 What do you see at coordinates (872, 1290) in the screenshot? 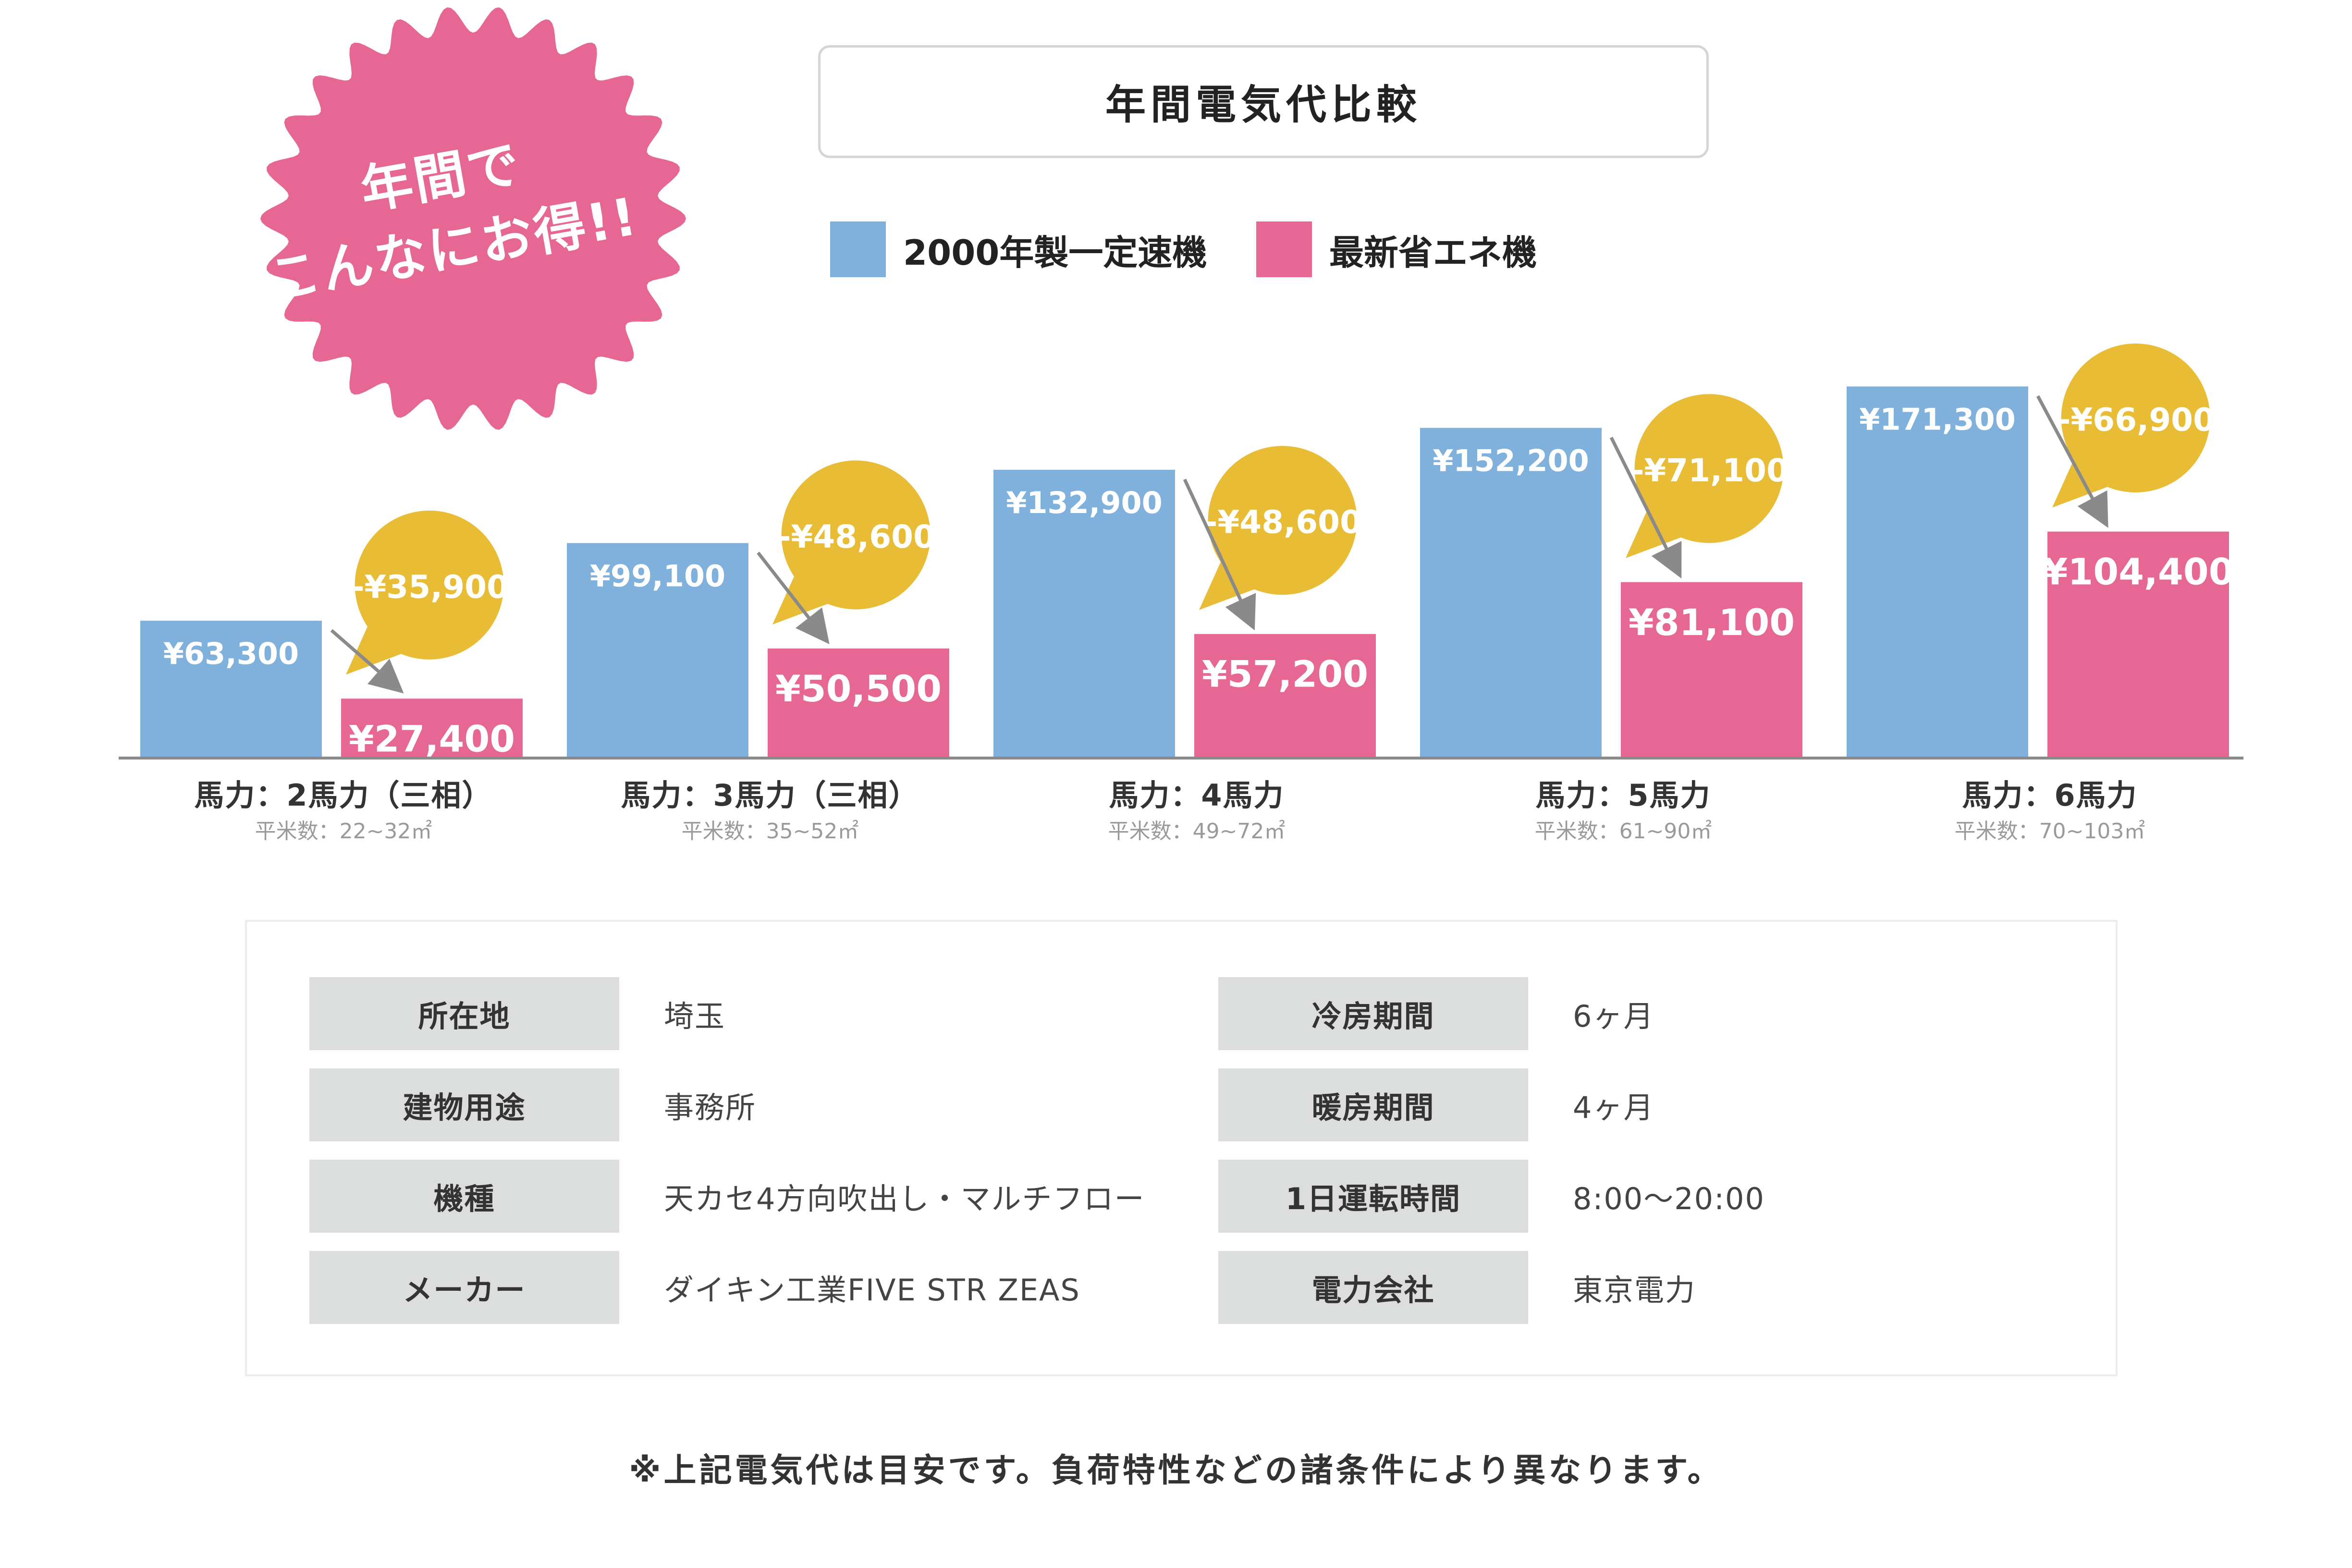
I see `info-value-maker: ダイキン工業FIVE STR ZEAS` at bounding box center [872, 1290].